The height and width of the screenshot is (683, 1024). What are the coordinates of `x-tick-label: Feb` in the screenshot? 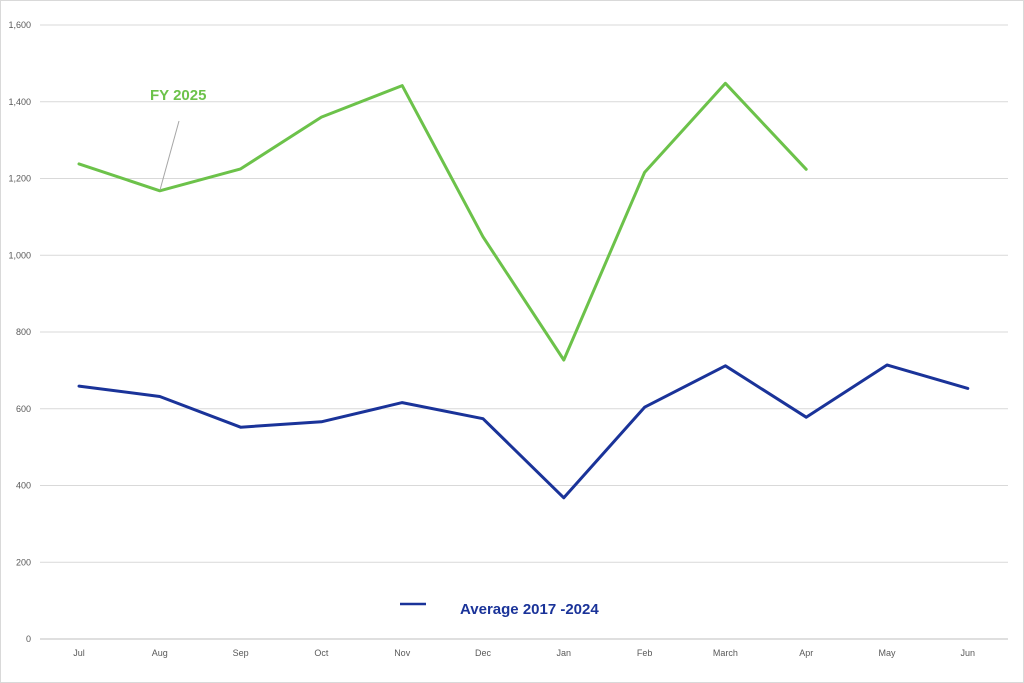 It's located at (645, 653).